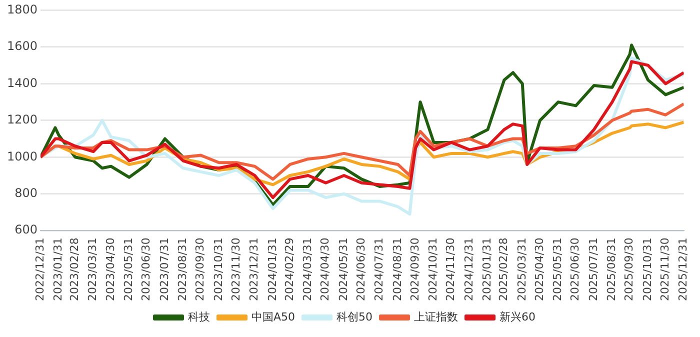  I want to click on x-tick-label: 2023/03/31, so click(93, 270).